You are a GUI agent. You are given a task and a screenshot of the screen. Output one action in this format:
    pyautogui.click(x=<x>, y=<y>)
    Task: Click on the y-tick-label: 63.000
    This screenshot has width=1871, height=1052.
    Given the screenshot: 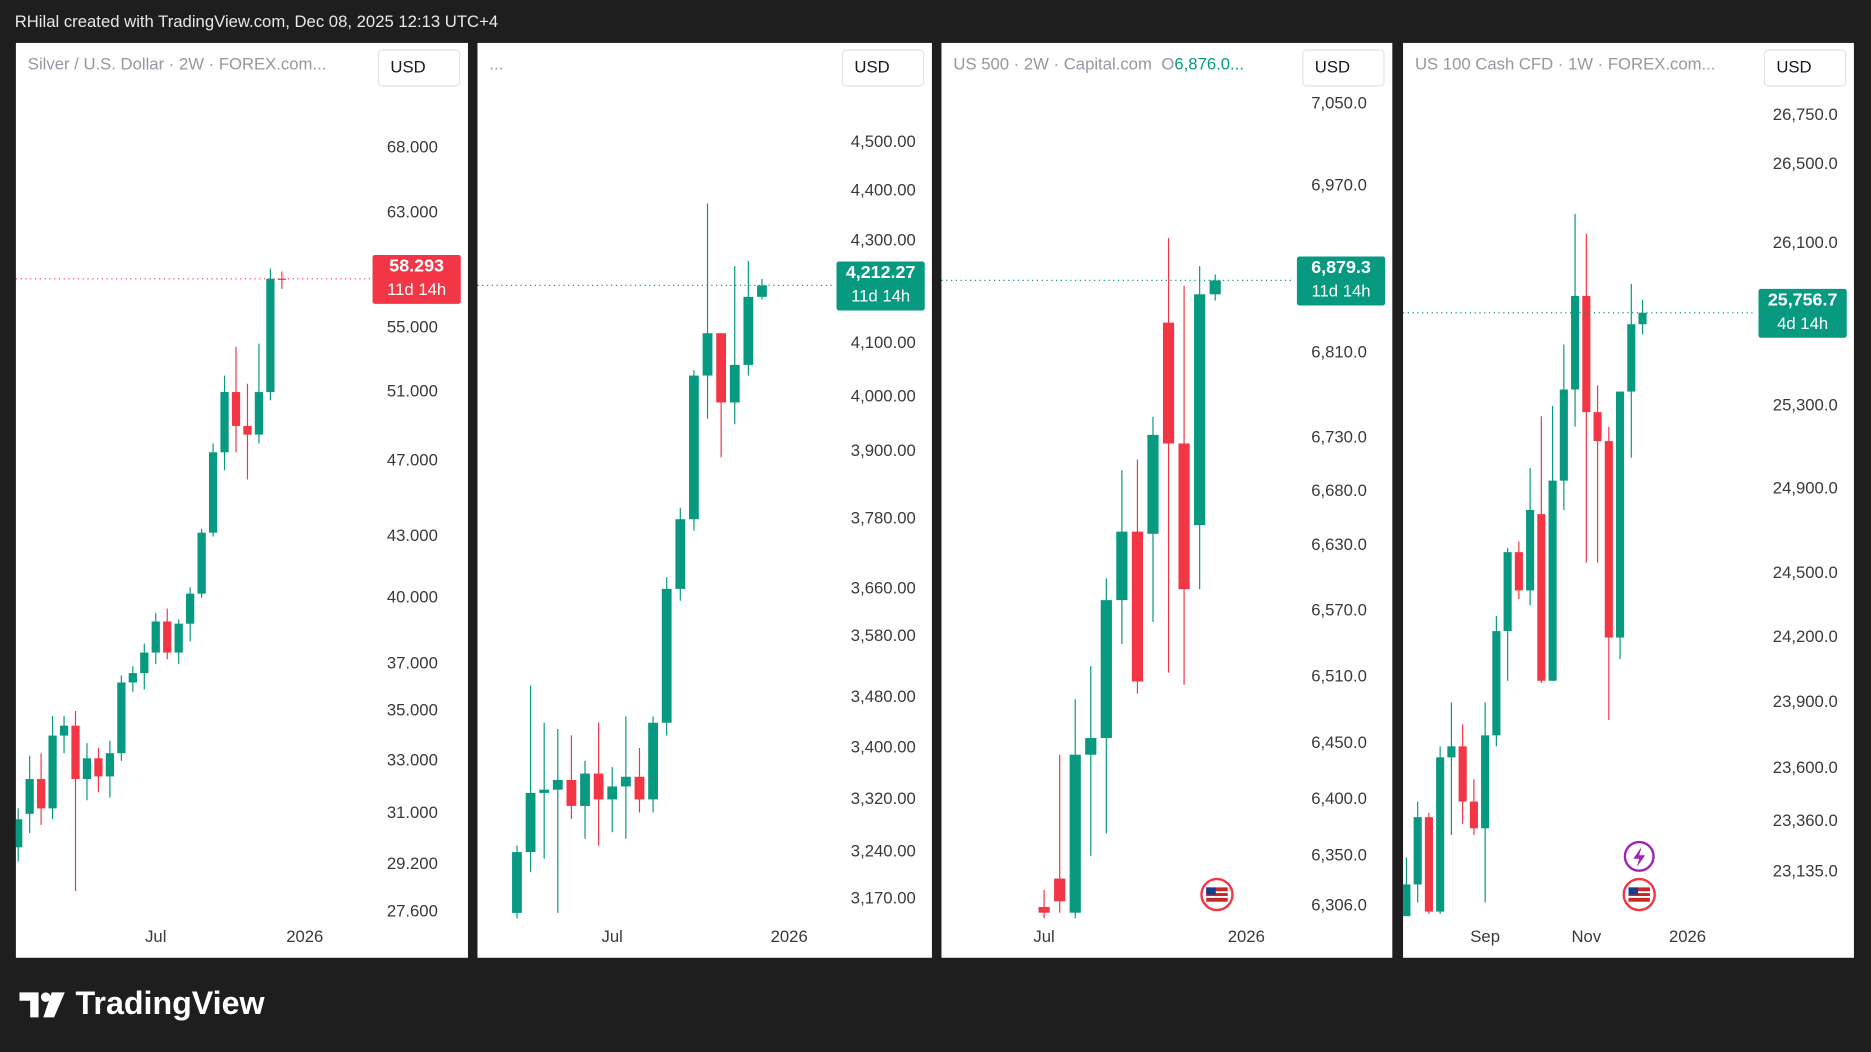 What is the action you would take?
    pyautogui.click(x=412, y=211)
    